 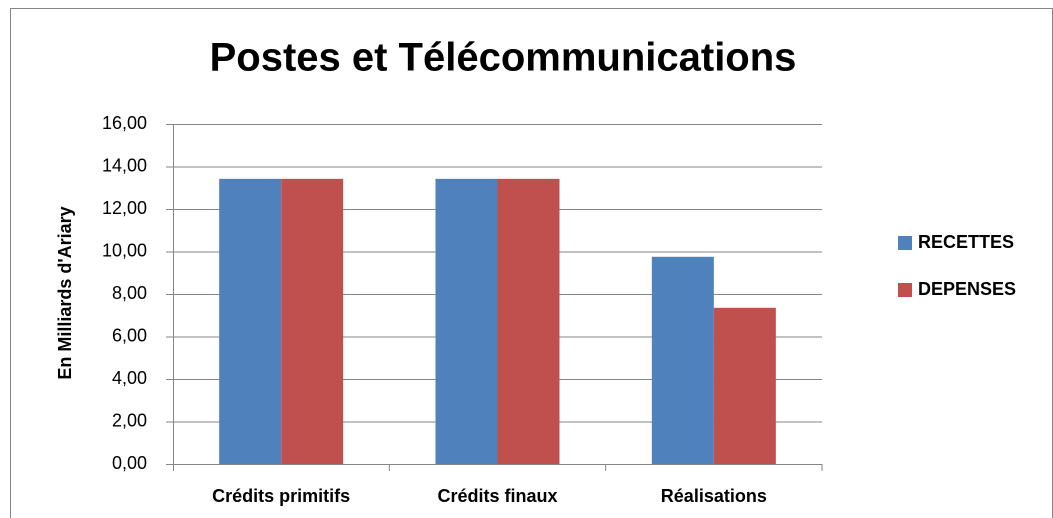 I want to click on y-tick-label: 14,00, so click(x=124, y=165).